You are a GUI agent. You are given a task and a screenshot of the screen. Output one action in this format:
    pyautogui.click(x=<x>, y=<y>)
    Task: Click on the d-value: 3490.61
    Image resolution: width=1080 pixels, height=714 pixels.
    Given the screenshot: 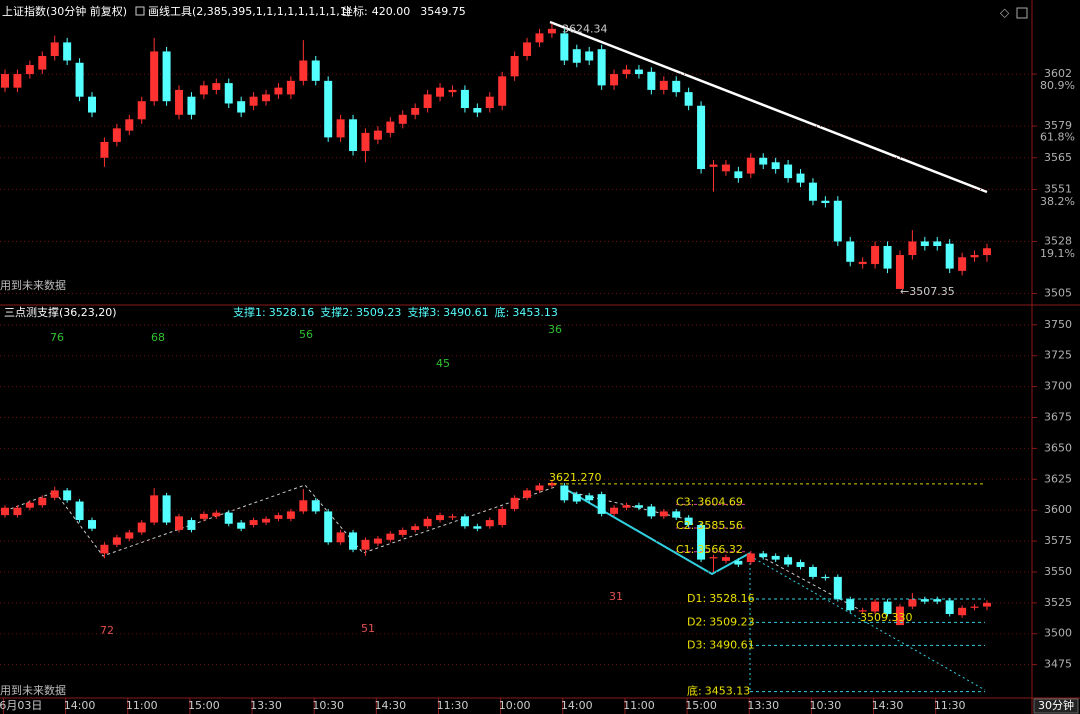 What is the action you would take?
    pyautogui.click(x=732, y=644)
    